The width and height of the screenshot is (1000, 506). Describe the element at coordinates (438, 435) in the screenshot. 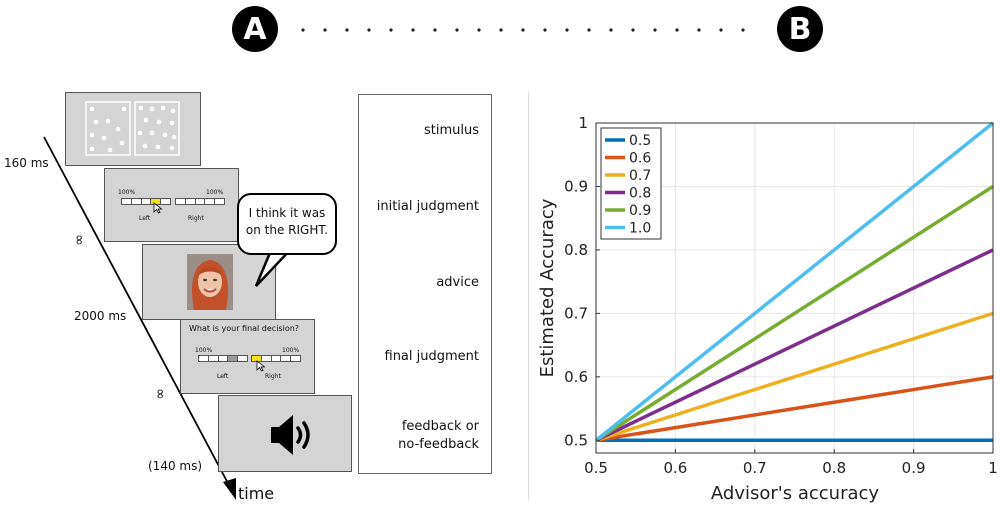

I see `stage-feedback: feedback or no-feedback` at that location.